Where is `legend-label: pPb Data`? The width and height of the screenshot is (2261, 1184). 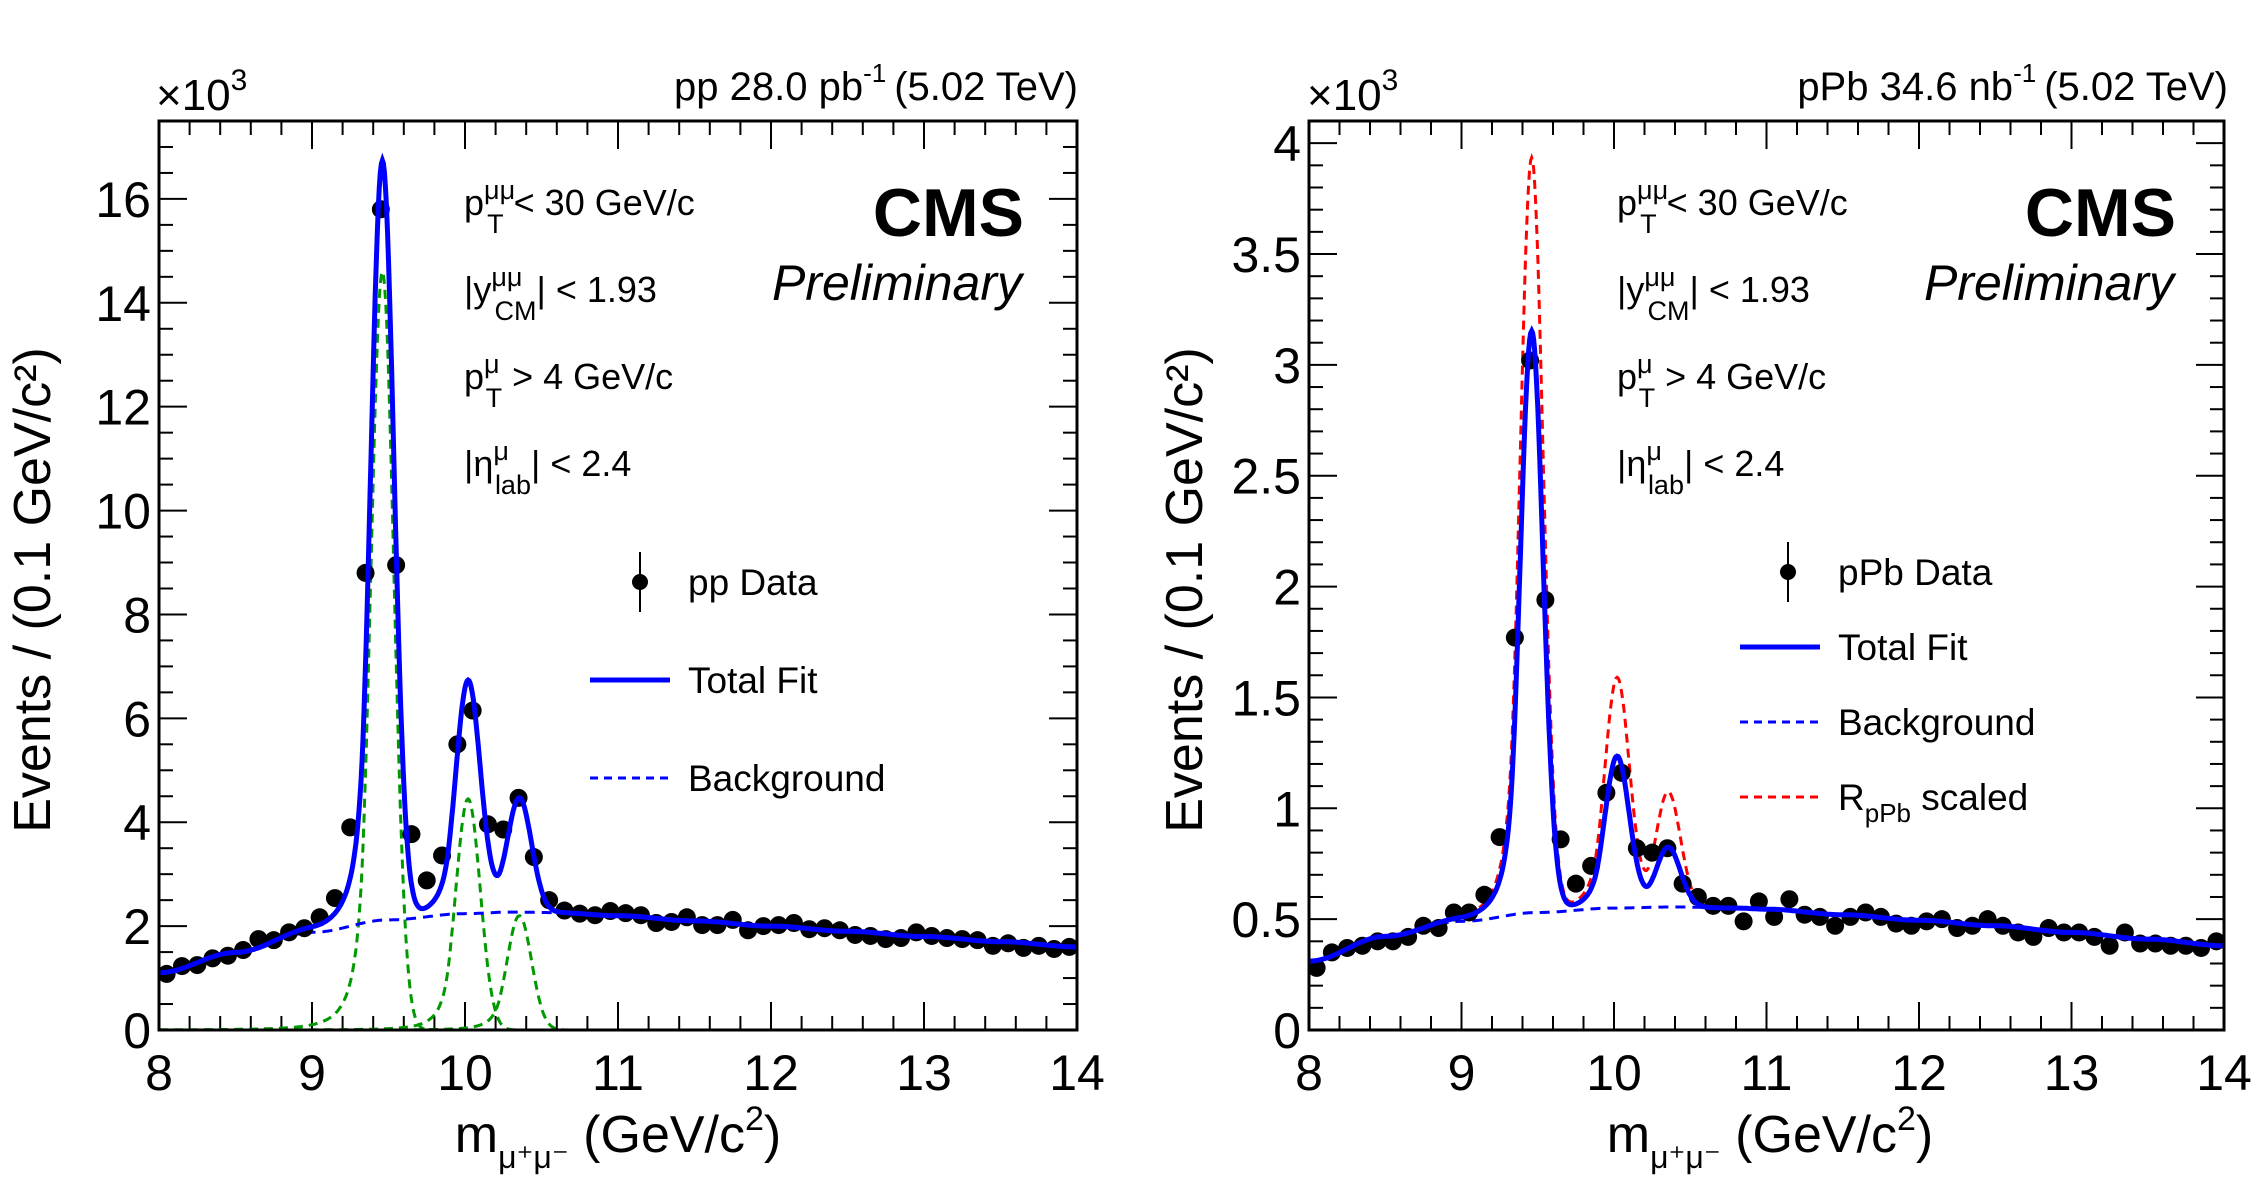
legend-label: pPb Data is located at coordinates (1915, 572).